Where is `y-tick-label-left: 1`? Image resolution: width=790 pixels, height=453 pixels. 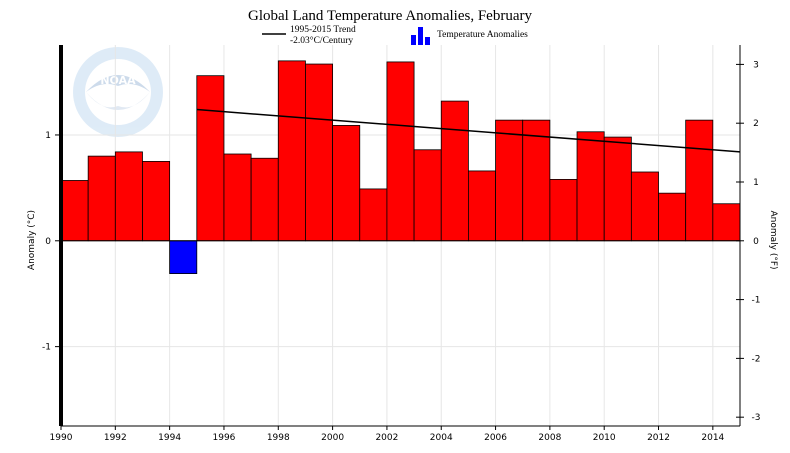
y-tick-label-left: 1 is located at coordinates (48, 136).